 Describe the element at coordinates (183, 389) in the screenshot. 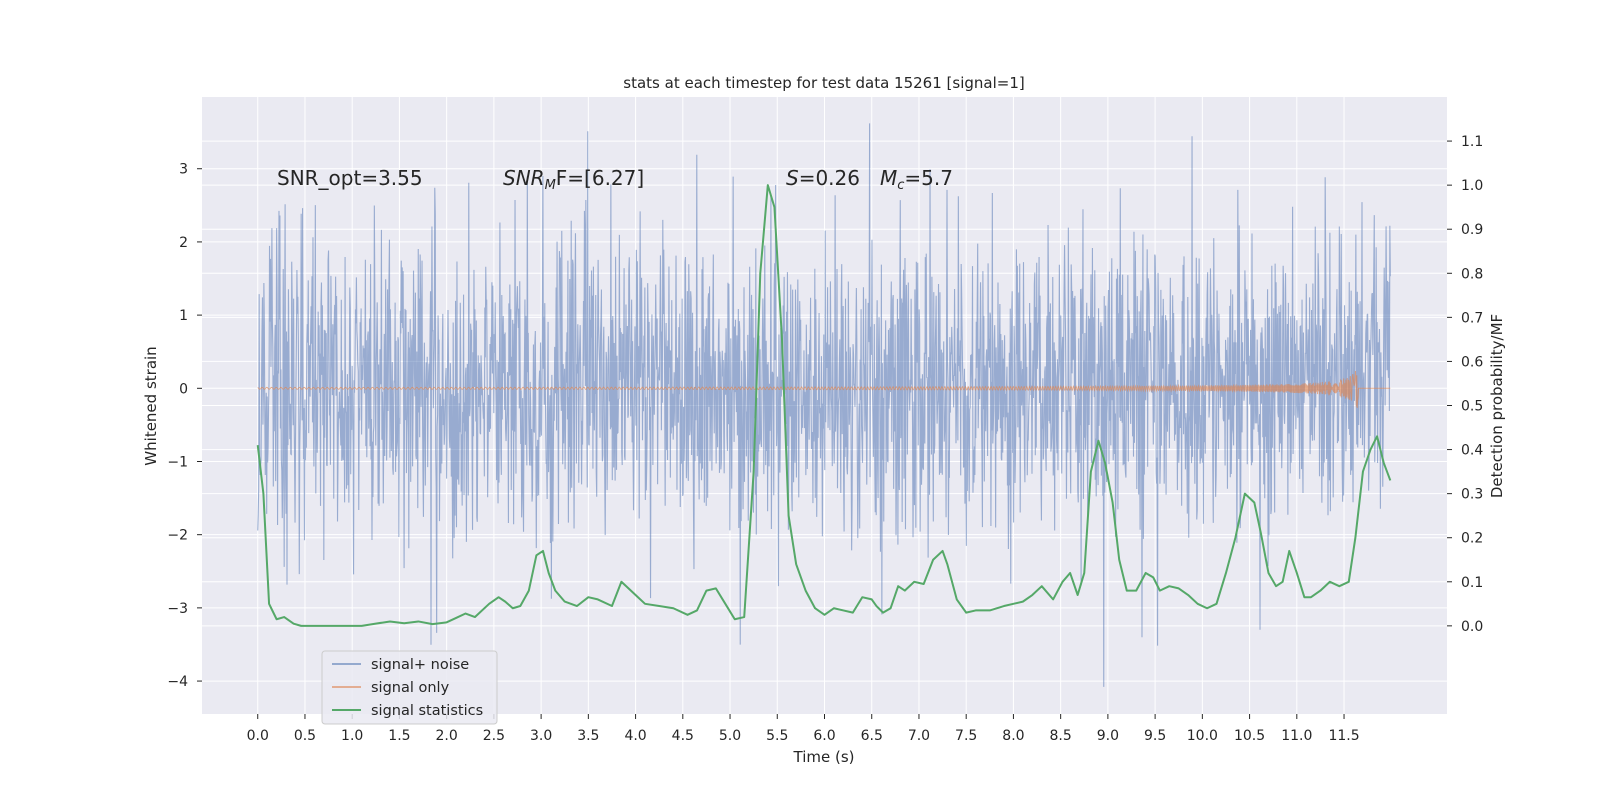

I see `y-tick-label: 0` at that location.